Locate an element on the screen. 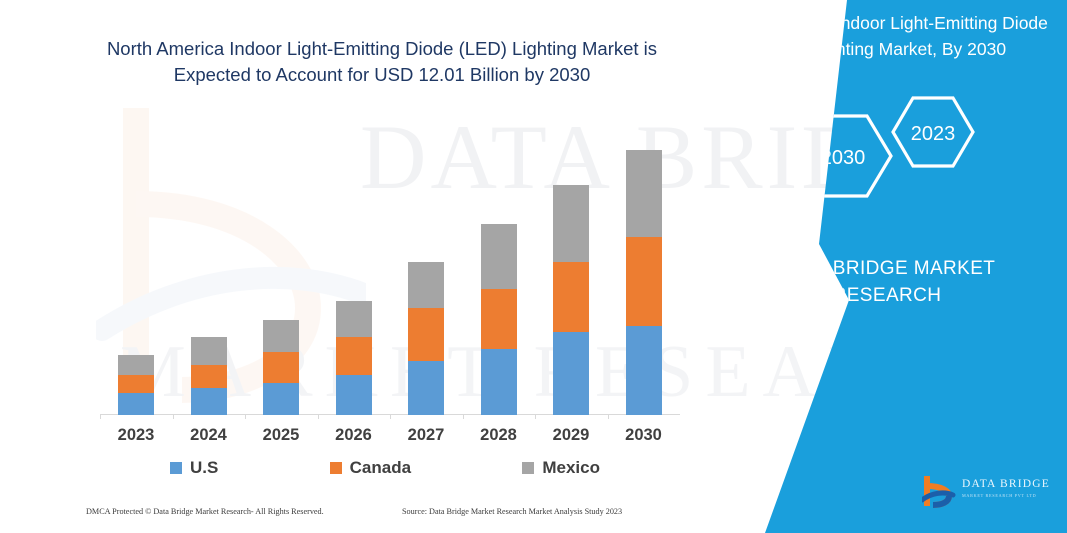  x-axis-tick-2026 is located at coordinates (318, 416).